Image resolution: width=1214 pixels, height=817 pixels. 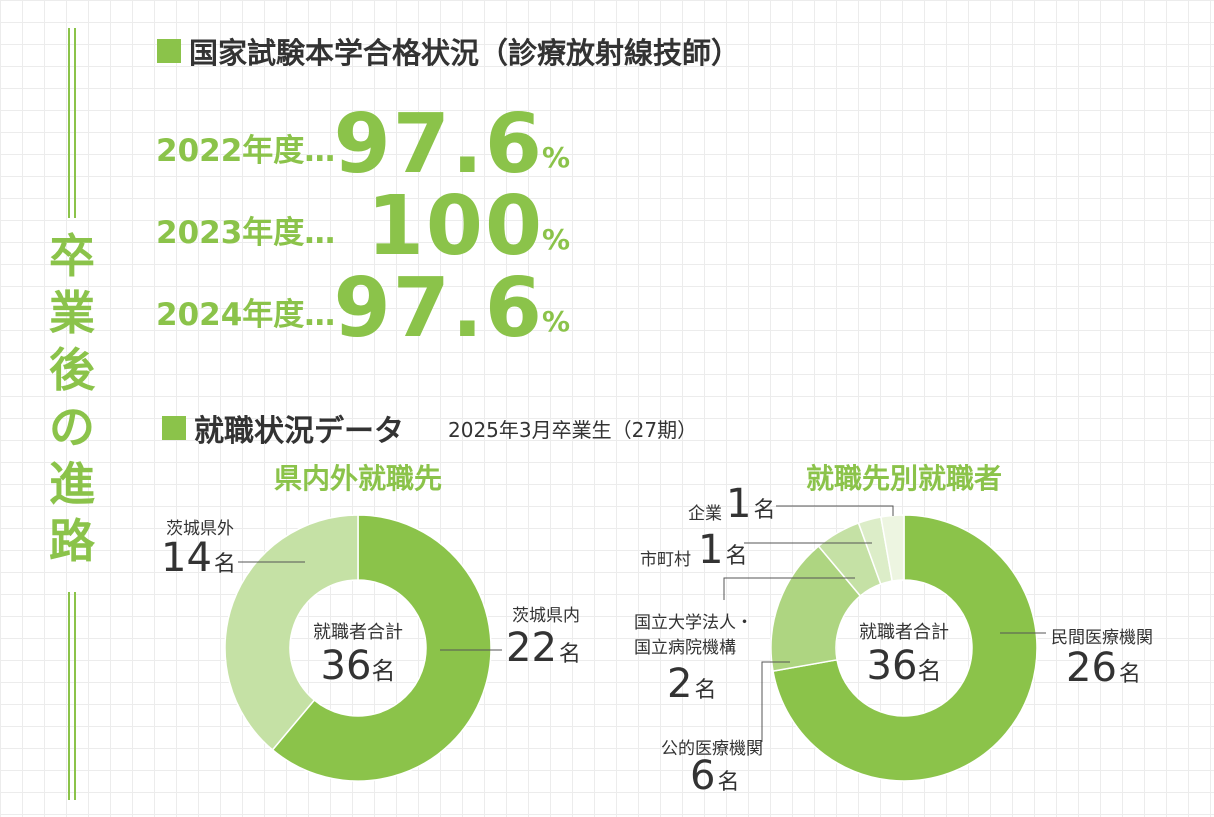 I want to click on chart-title-type: 就職先別就職者, so click(x=903, y=478).